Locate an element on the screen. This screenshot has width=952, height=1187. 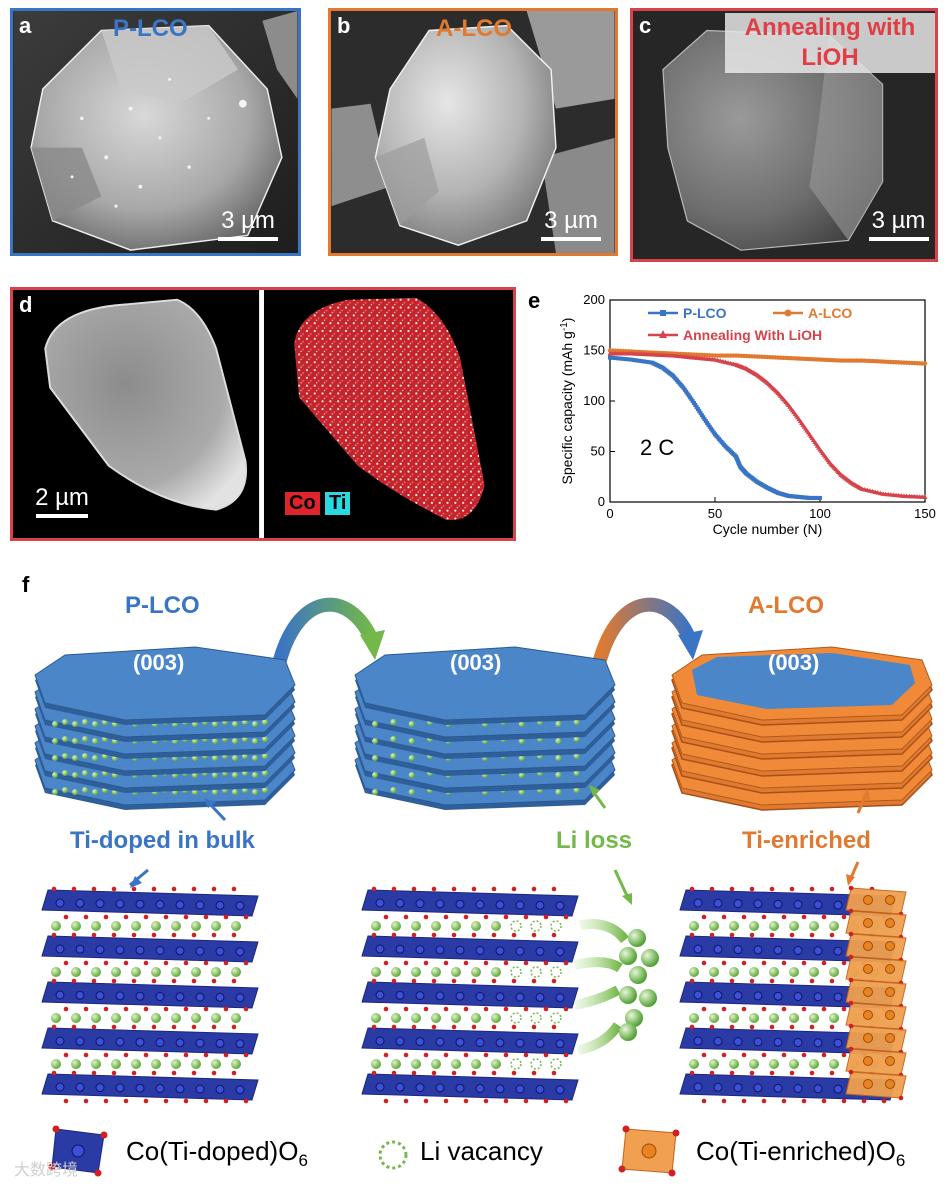
label-ti-enriched: Ti-enriched is located at coordinates (806, 840).